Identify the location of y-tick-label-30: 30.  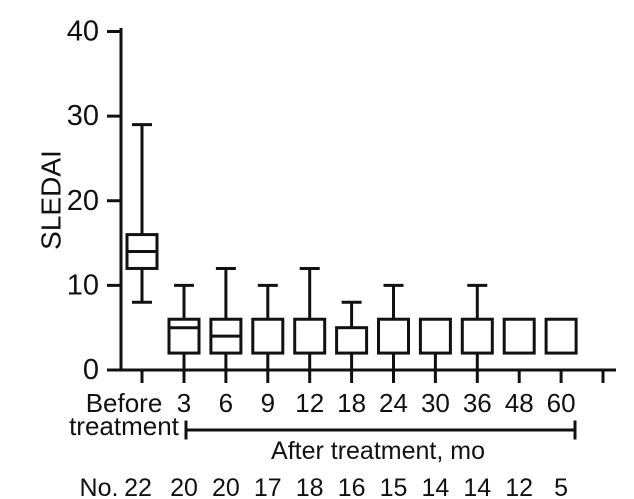
(83, 116).